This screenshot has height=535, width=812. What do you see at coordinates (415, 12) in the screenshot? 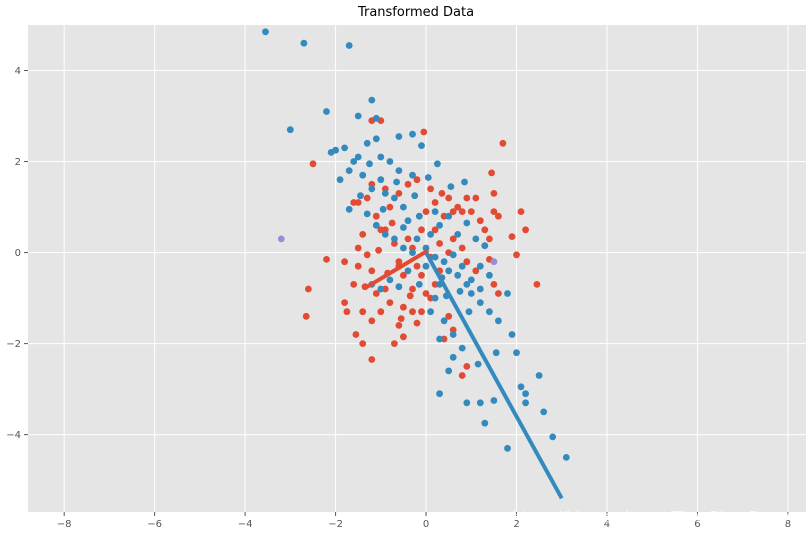
I see `chart-title: Transformed Data` at bounding box center [415, 12].